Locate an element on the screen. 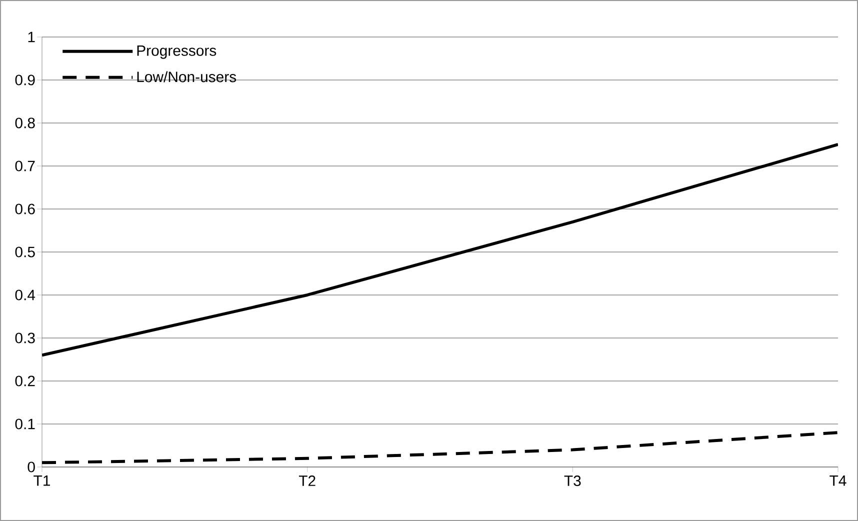 Image resolution: width=858 pixels, height=521 pixels. y-tick-label: 0.2 is located at coordinates (25, 381).